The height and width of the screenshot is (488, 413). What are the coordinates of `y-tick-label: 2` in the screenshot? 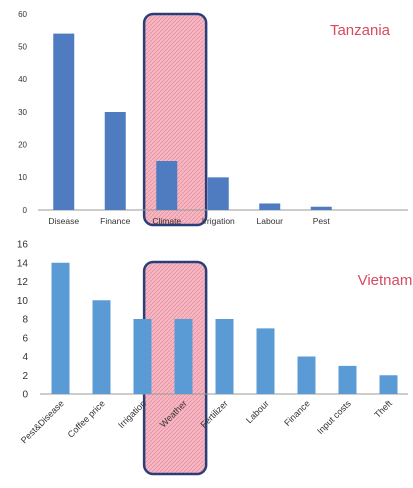 It's located at (25, 376).